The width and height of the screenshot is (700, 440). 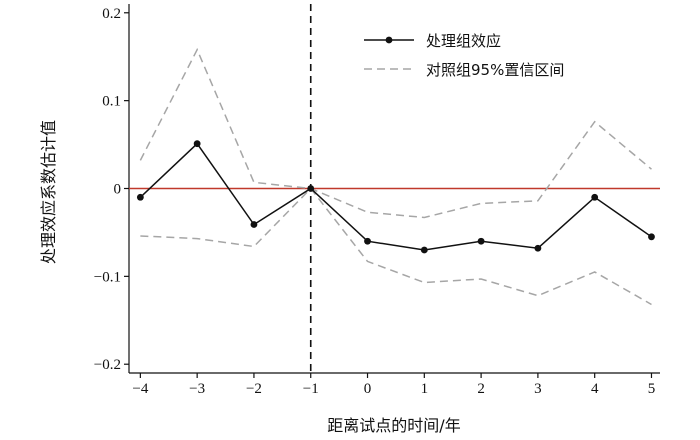 What do you see at coordinates (368, 389) in the screenshot?
I see `x-tick-label: 0` at bounding box center [368, 389].